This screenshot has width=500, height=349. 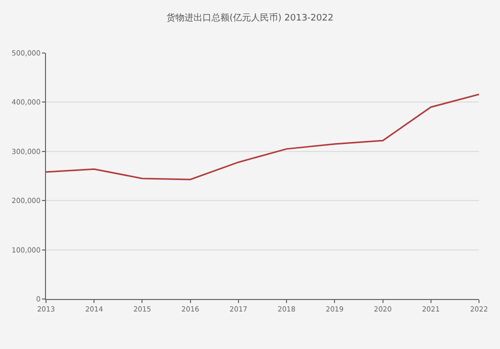 What do you see at coordinates (250, 18) in the screenshot?
I see `chart-title: 货物进出口总额(亿元人民币) 2013-2022` at bounding box center [250, 18].